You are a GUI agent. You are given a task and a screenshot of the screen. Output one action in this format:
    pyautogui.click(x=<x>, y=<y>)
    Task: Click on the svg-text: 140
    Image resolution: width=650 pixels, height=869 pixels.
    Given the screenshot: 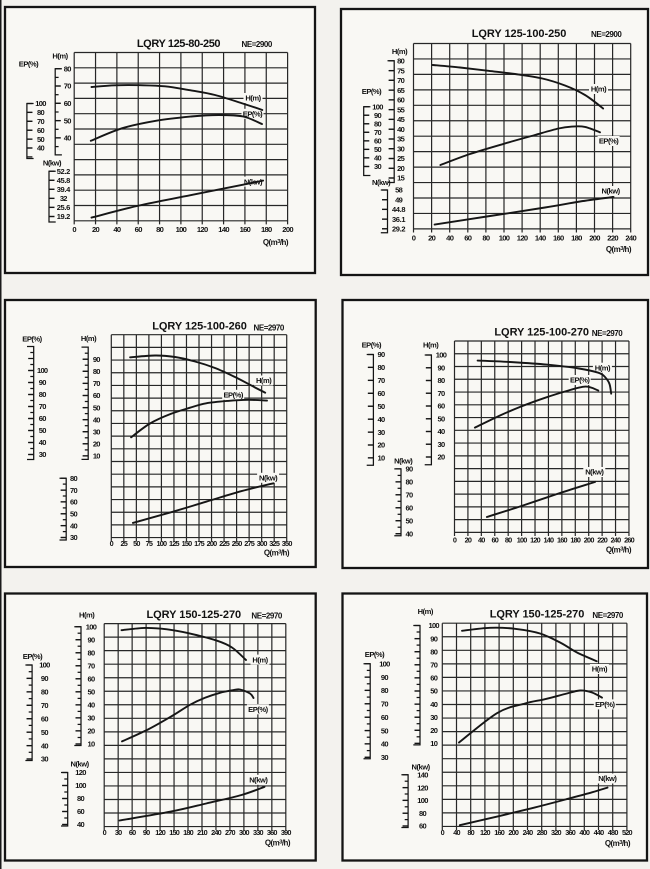 What is the action you would take?
    pyautogui.click(x=223, y=229)
    